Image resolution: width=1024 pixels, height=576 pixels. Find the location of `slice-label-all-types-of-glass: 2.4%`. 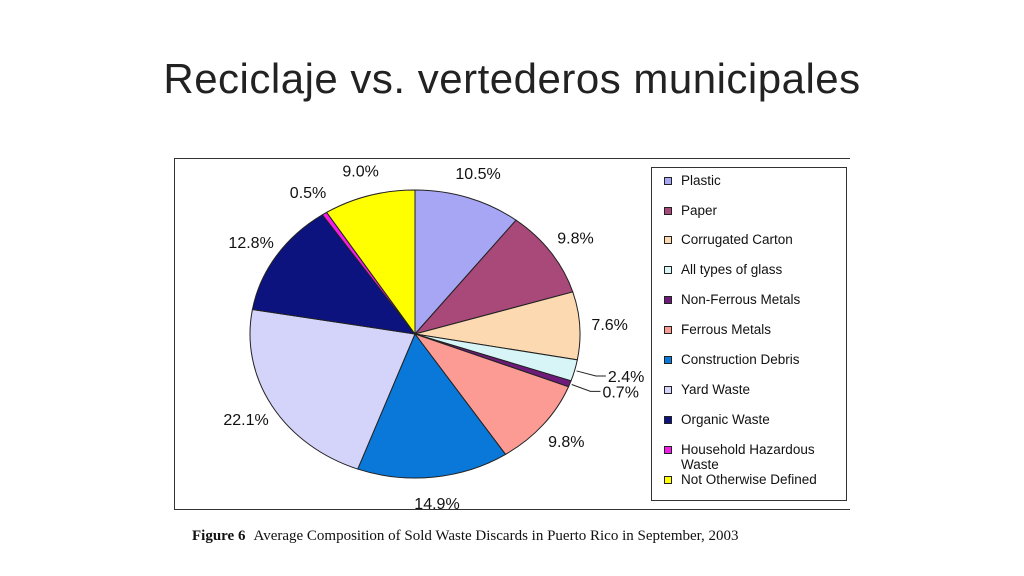

slice-label-all-types-of-glass: 2.4% is located at coordinates (626, 377).